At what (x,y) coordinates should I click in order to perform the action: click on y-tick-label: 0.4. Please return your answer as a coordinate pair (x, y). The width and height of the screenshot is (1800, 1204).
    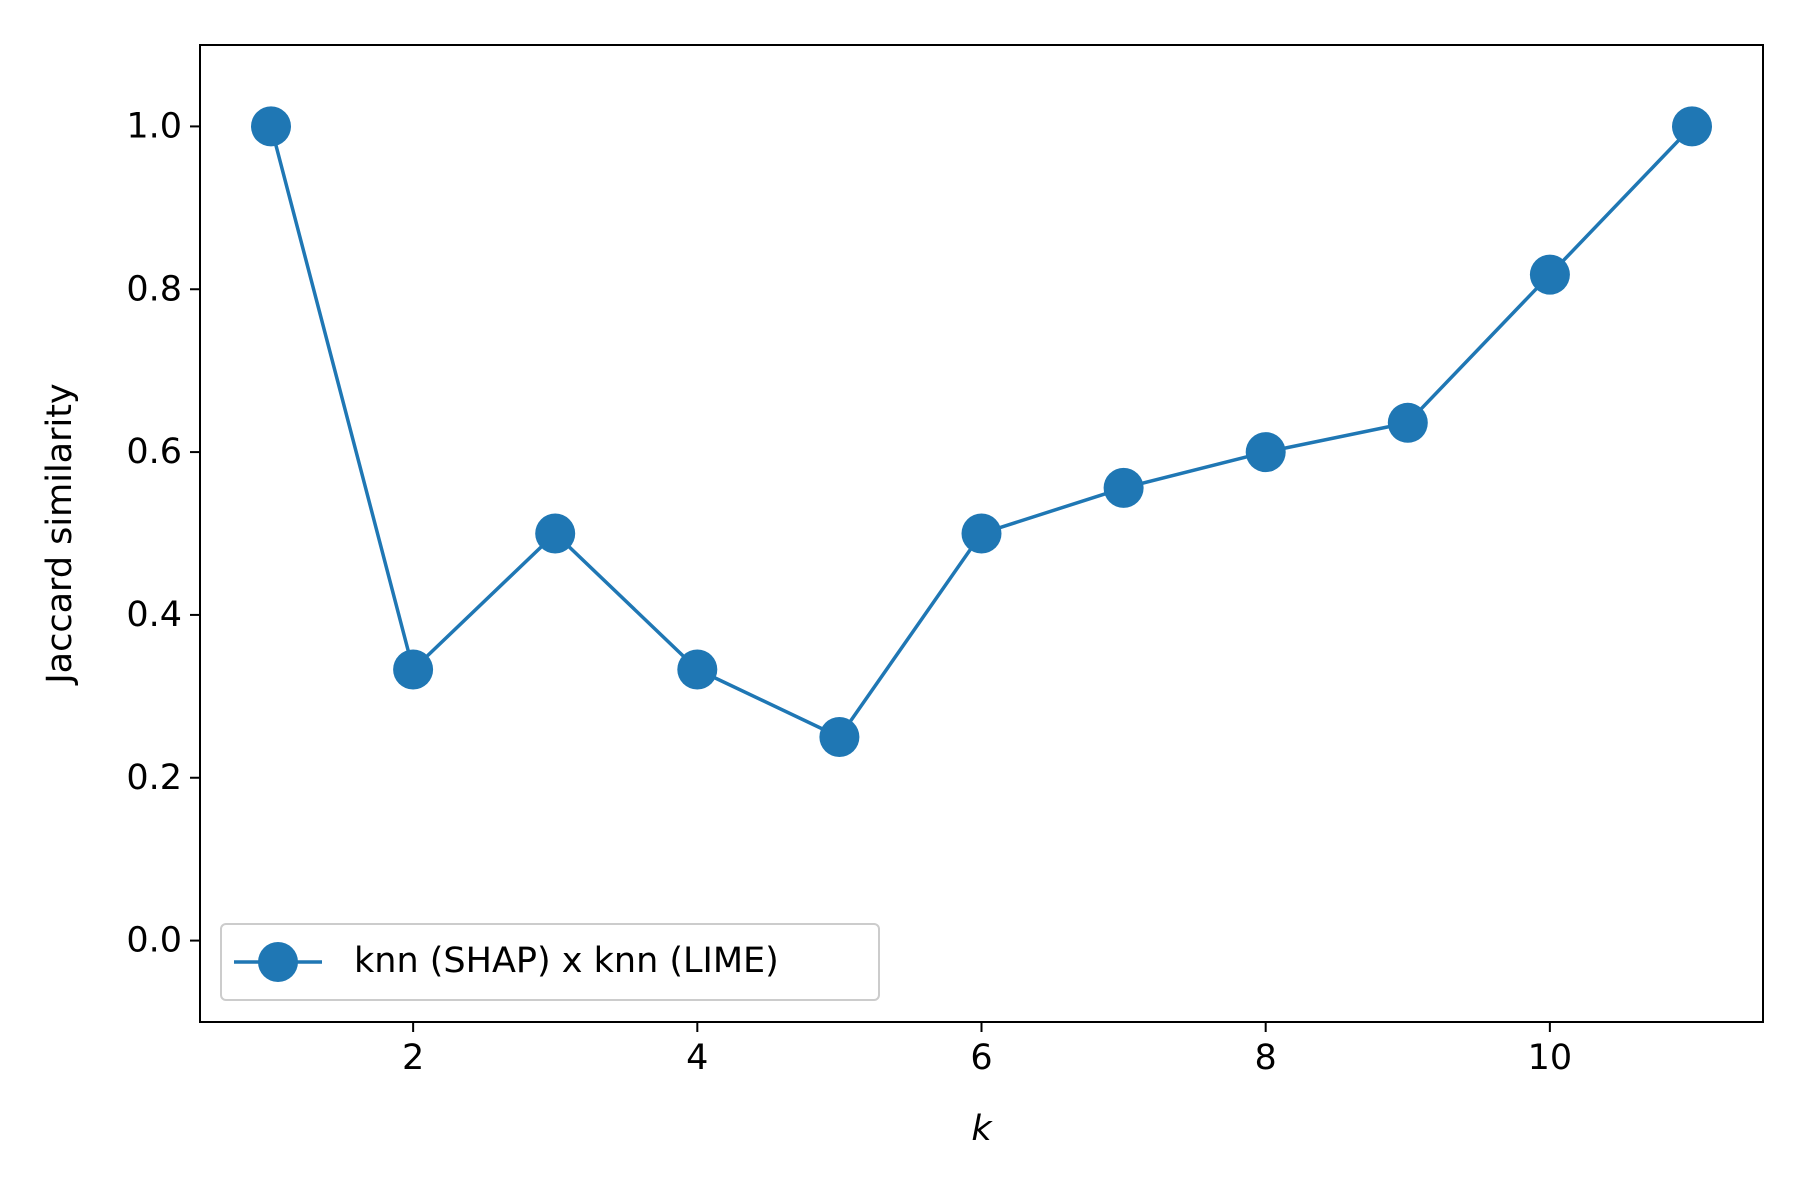
    Looking at the image, I should click on (154, 615).